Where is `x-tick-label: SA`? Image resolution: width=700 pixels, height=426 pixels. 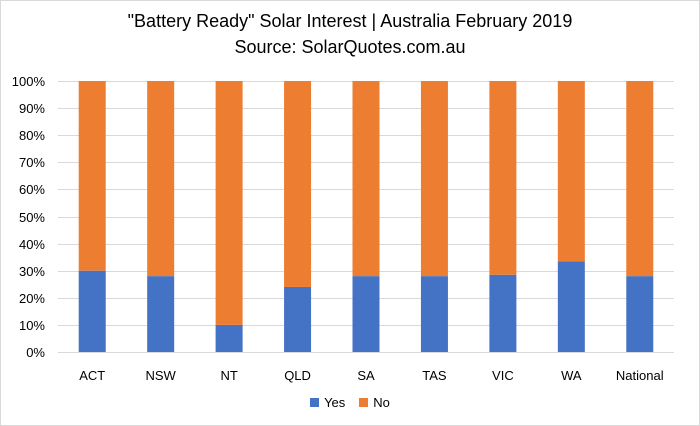 x-tick-label: SA is located at coordinates (366, 375).